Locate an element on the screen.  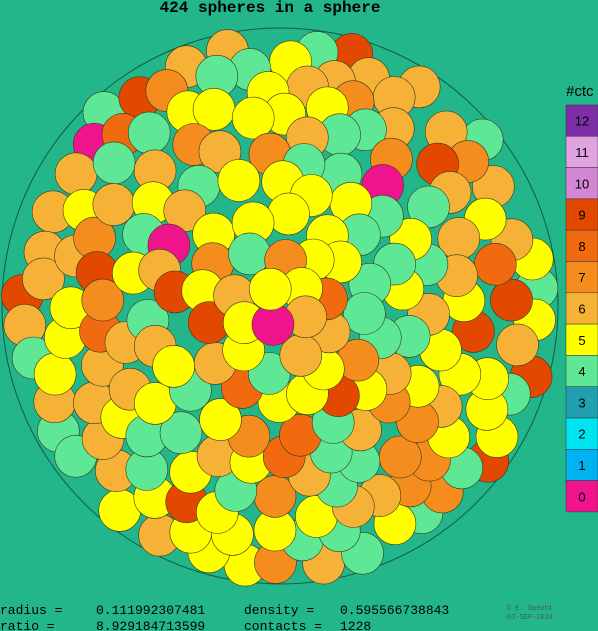
contacts-label: contacts = is located at coordinates (283, 625).